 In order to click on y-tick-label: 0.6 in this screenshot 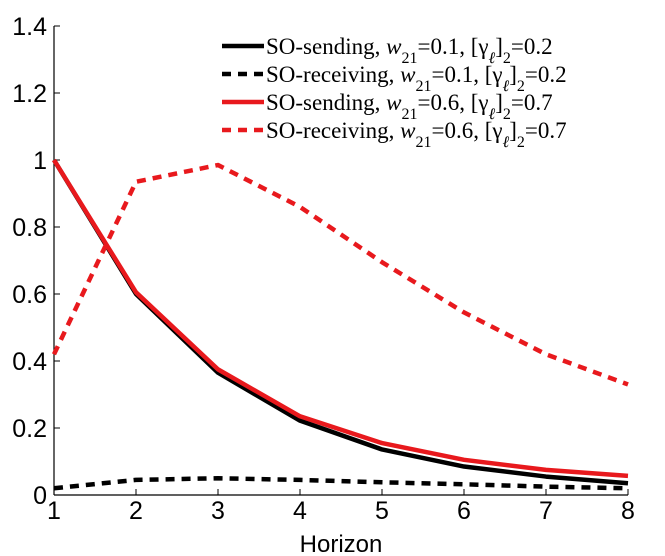, I will do `click(29, 295)`.